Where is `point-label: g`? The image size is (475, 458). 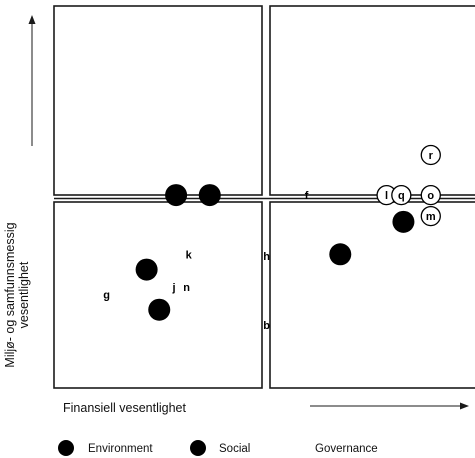
point-label: g is located at coordinates (106, 295).